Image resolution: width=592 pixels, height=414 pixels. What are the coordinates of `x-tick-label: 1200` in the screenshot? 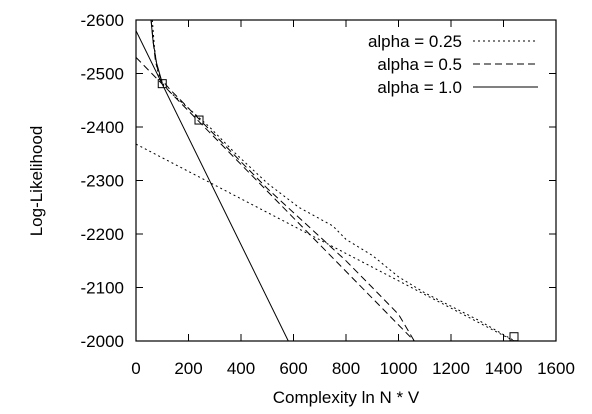 It's located at (451, 368).